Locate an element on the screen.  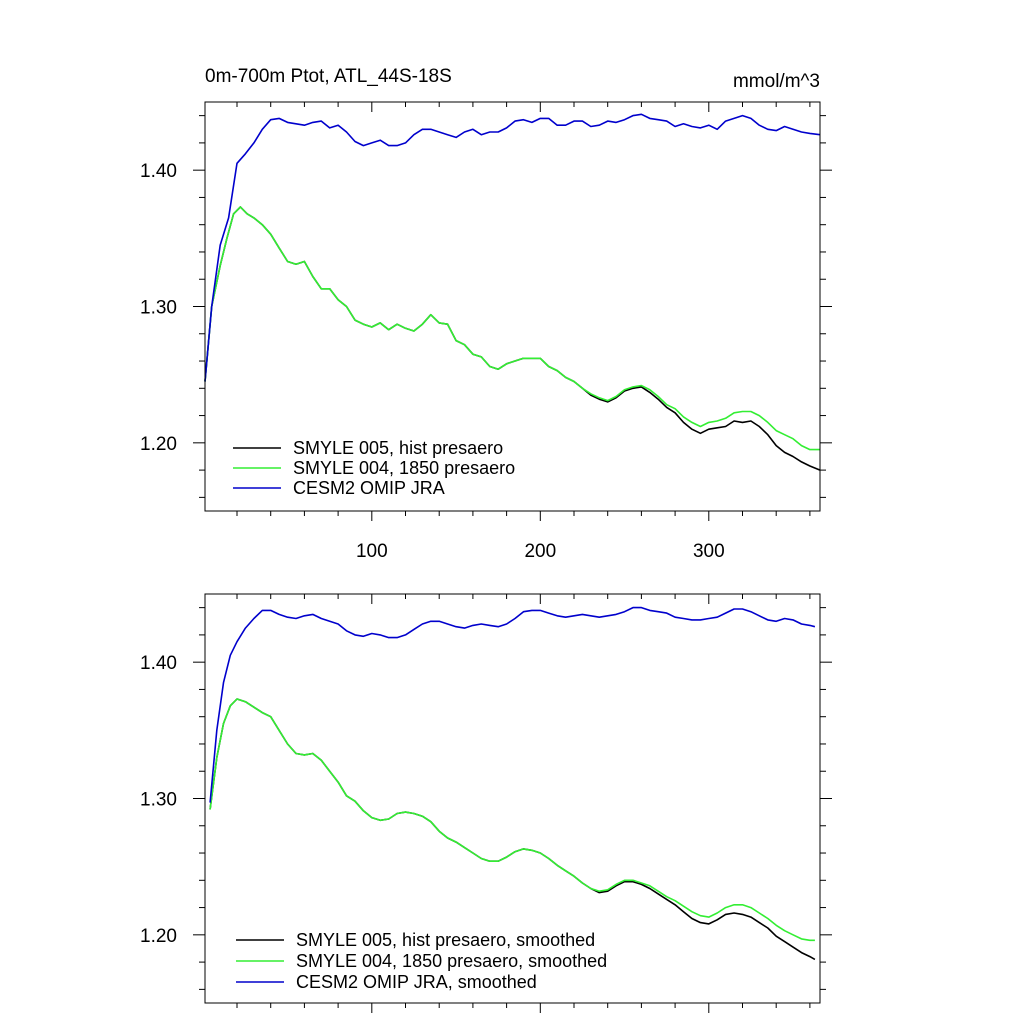
chart-title: 0m-700m Ptot, ATL_44S-18S is located at coordinates (328, 76).